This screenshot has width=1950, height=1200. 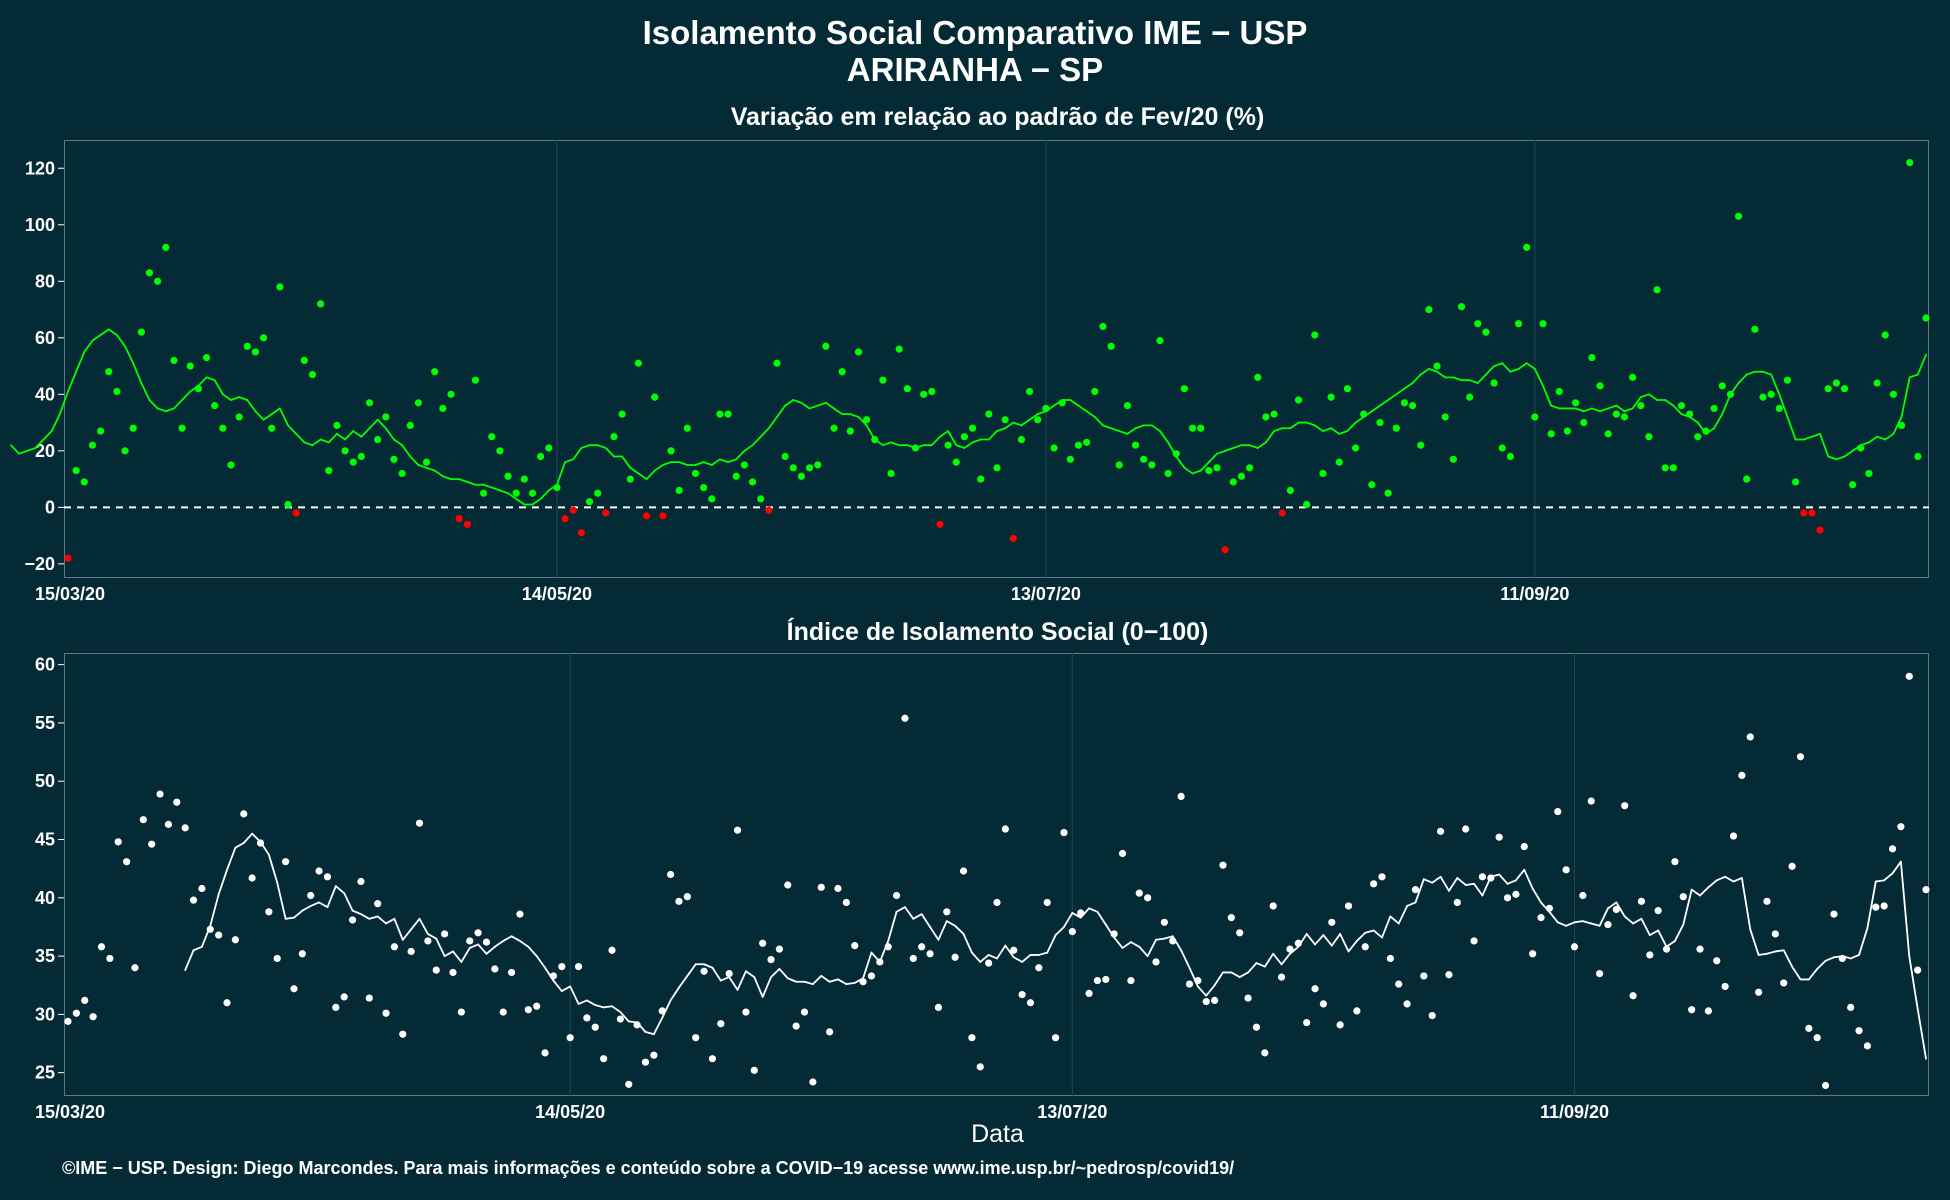 What do you see at coordinates (1574, 1112) in the screenshot?
I see `x-tick-label: 11/09/20` at bounding box center [1574, 1112].